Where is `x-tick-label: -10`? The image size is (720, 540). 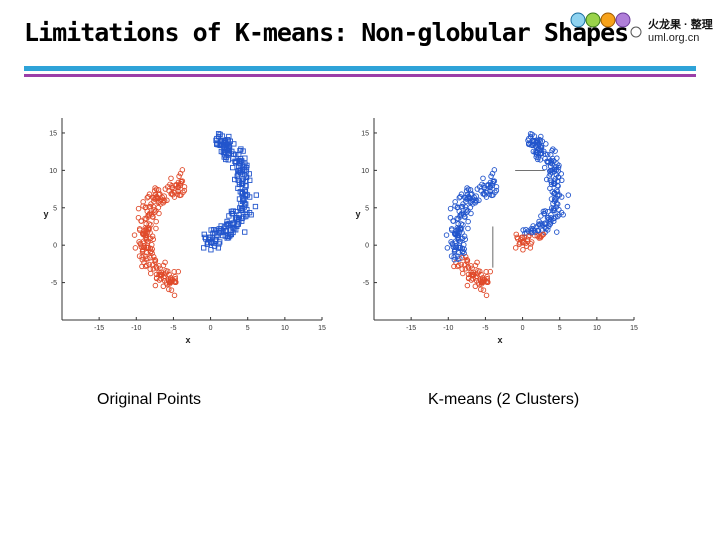 x-tick-label: -10 is located at coordinates (136, 328).